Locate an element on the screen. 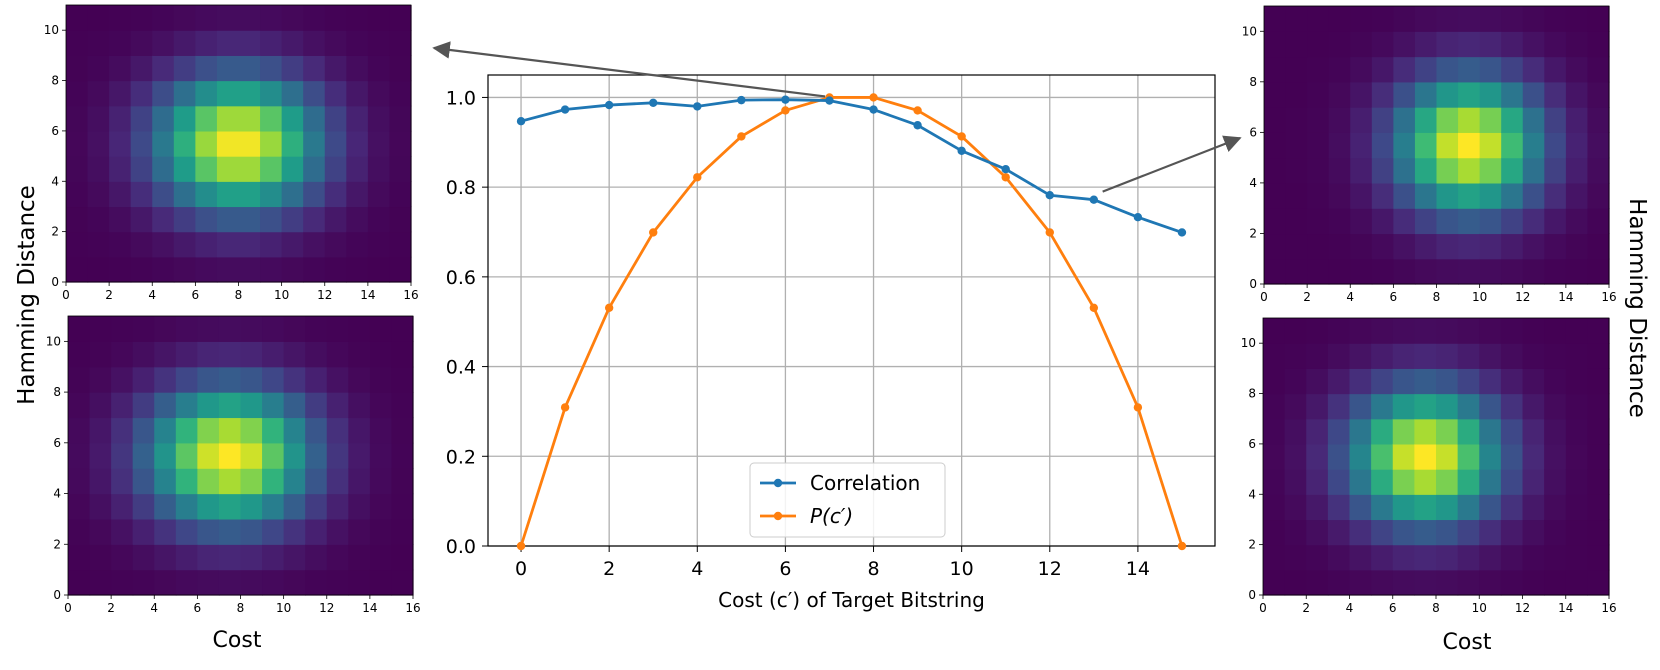  heatmap-bottom-right: 0 2 4 6 8 10 12 14 16 0 2 4 6 8 10 is located at coordinates (1429, 466).